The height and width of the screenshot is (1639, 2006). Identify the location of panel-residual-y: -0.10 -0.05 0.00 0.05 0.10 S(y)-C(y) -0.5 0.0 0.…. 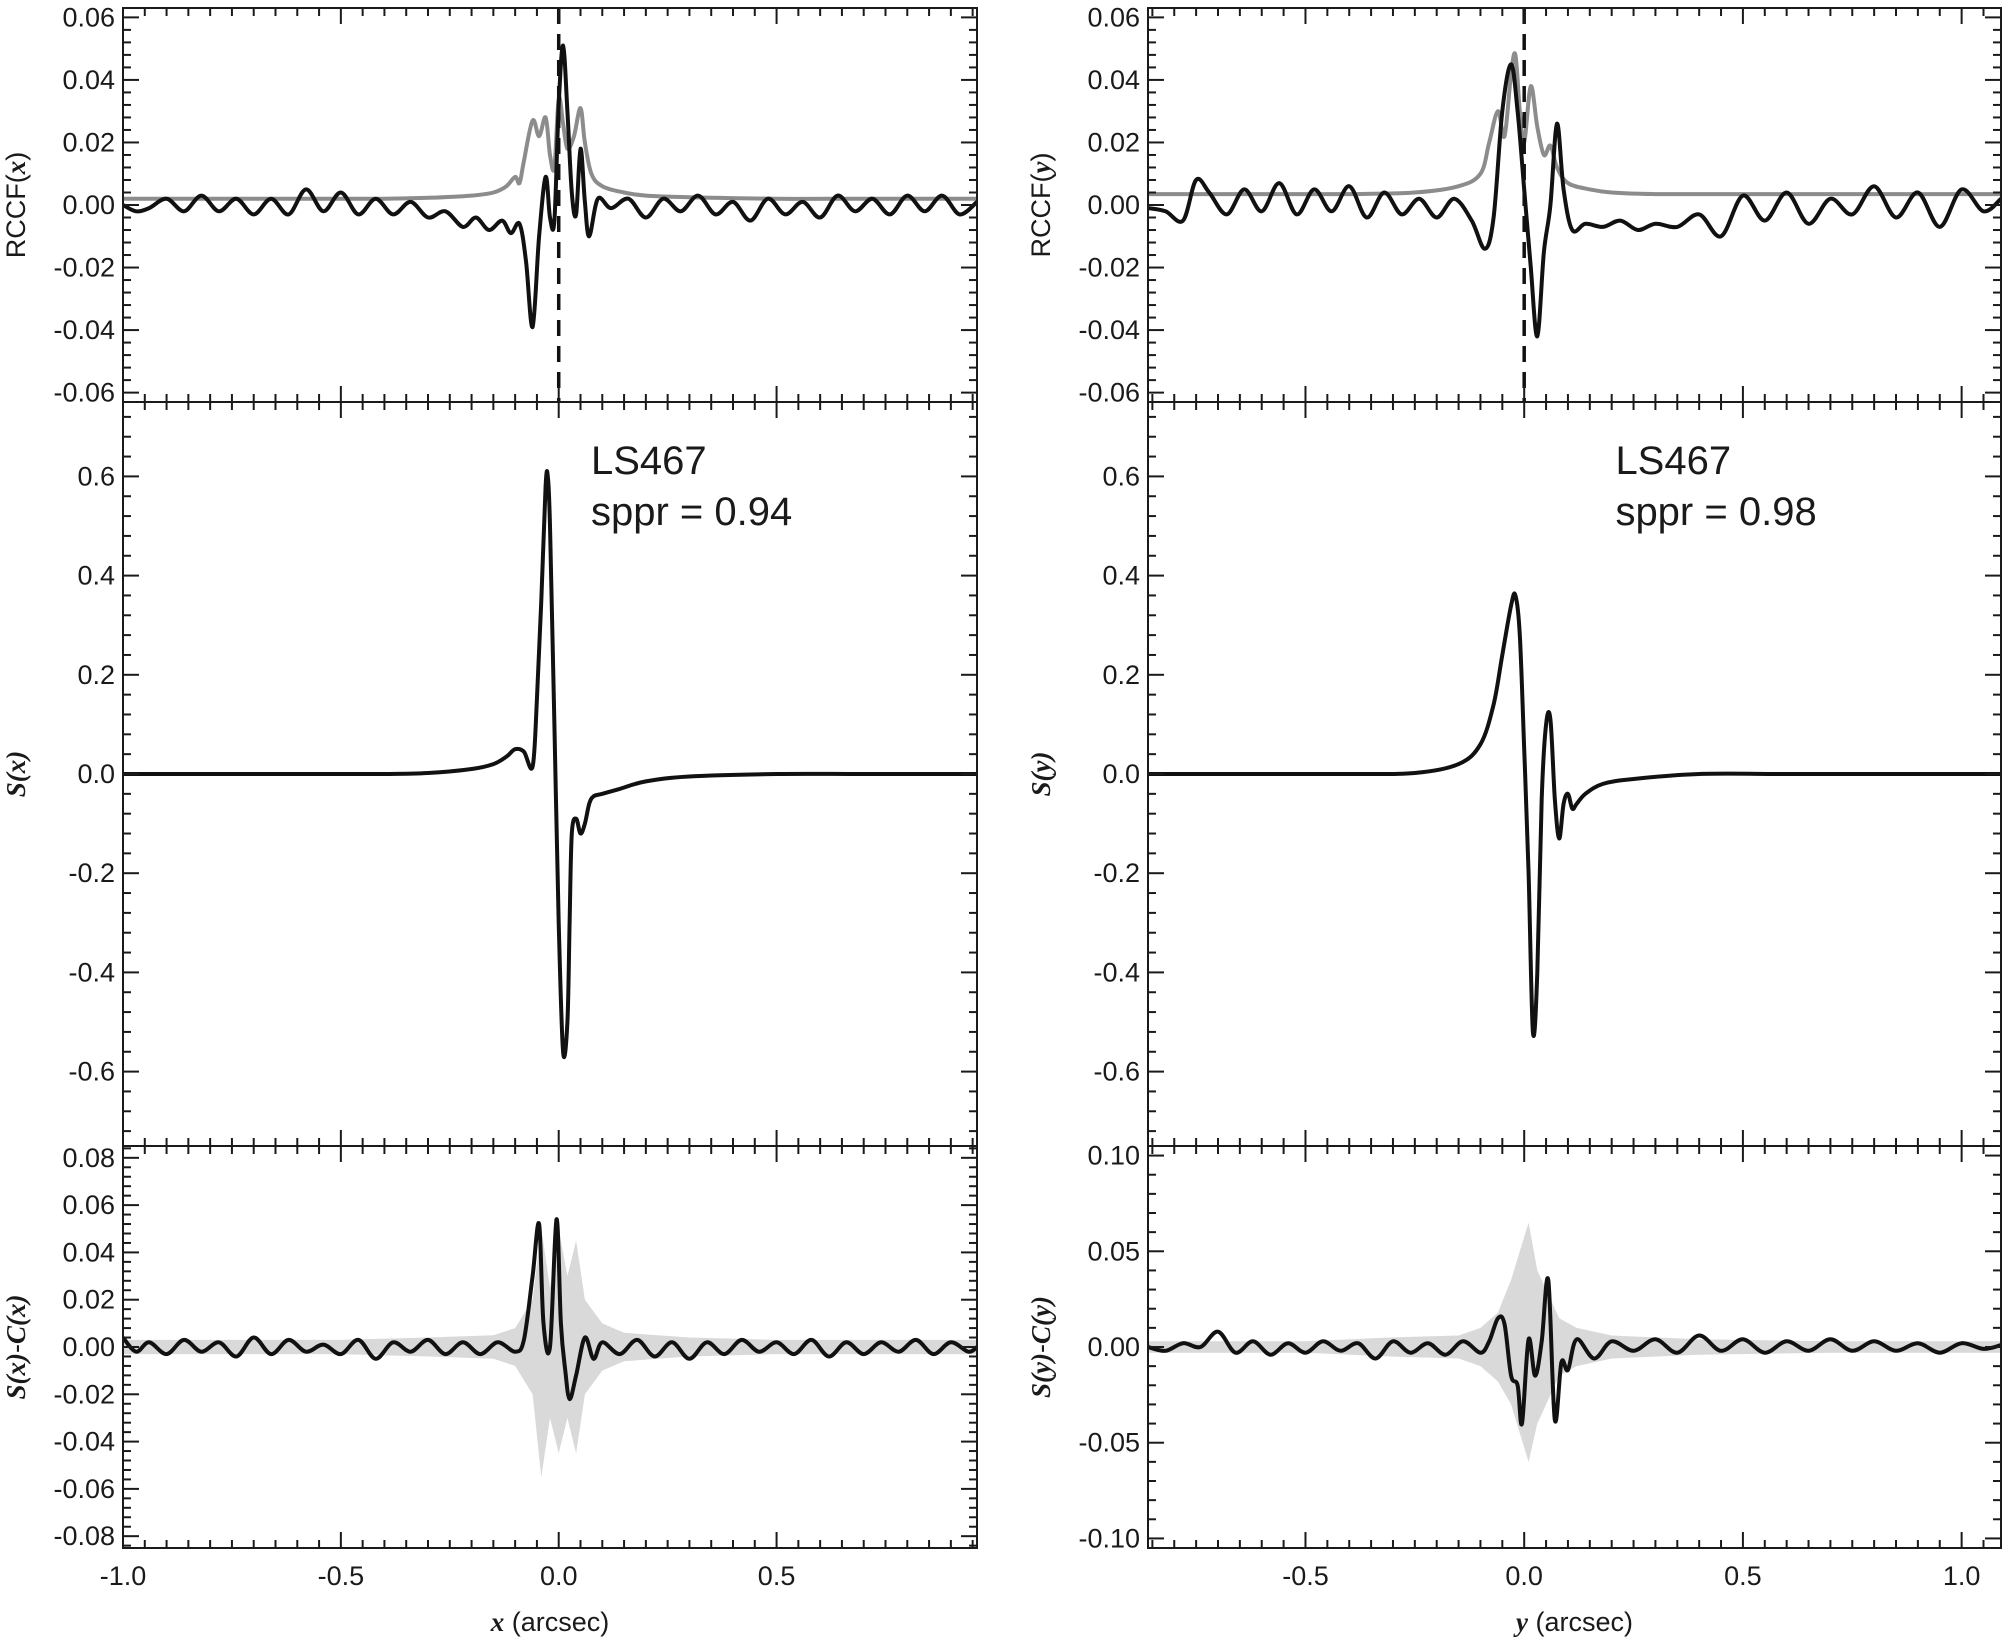
(1514, 1389).